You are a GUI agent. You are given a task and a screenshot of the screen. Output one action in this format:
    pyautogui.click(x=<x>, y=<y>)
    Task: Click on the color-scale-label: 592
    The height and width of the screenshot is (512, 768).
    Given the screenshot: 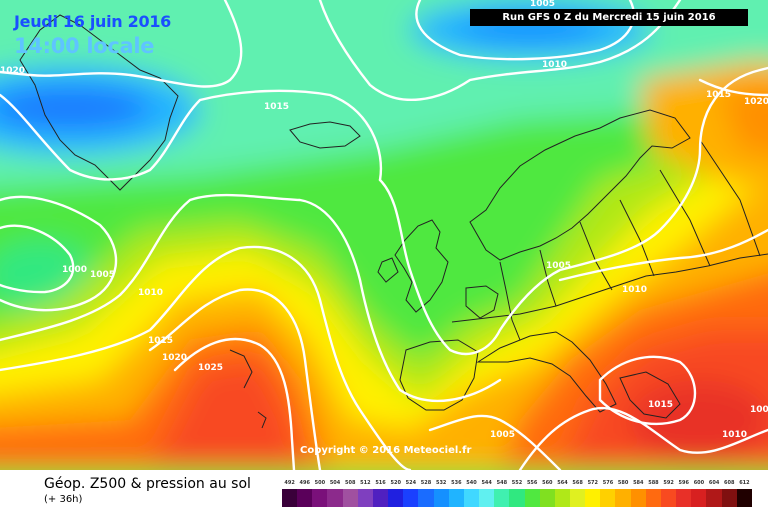 What is the action you would take?
    pyautogui.click(x=668, y=483)
    